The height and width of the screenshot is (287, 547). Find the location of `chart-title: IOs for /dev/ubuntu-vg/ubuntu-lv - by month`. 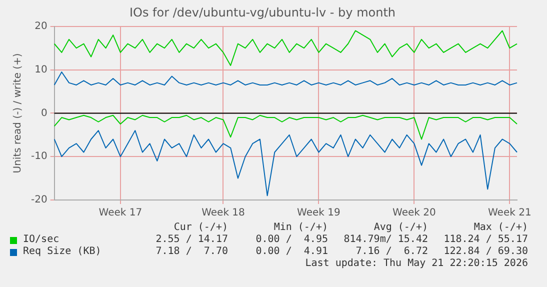

chart-title: IOs for /dev/ubuntu-vg/ubuntu-lv - by month is located at coordinates (262, 12).